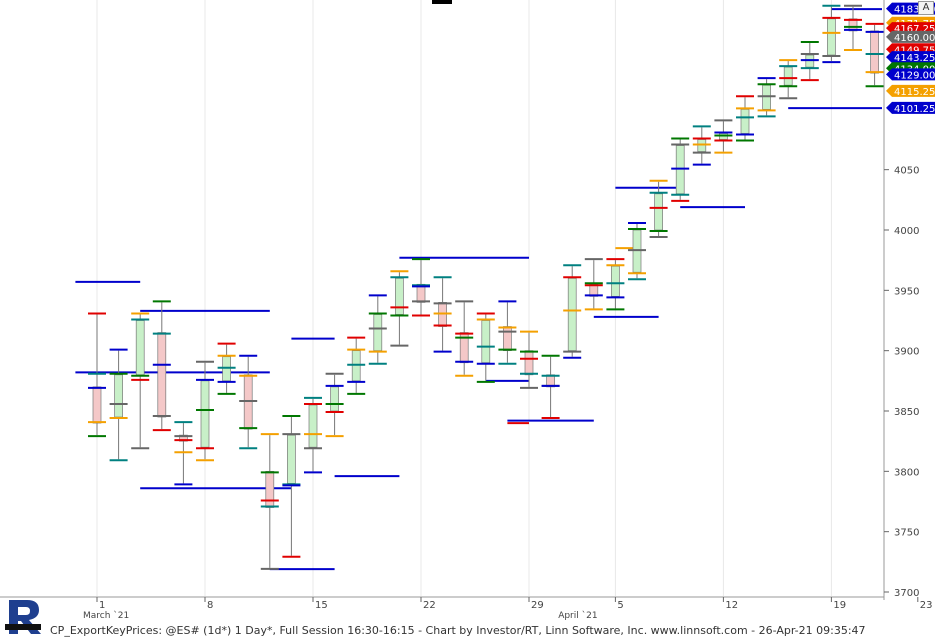 The height and width of the screenshot is (638, 935). What do you see at coordinates (914, 109) in the screenshot?
I see `price-label-text: 4101.25` at bounding box center [914, 109].